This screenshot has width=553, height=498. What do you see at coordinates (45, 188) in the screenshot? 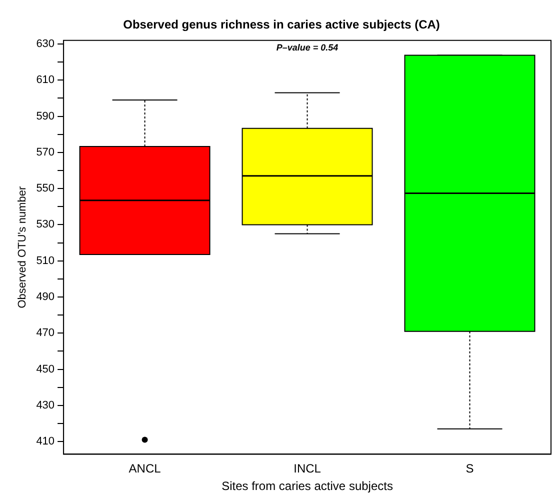
I see `y-tick-label: 550` at bounding box center [45, 188].